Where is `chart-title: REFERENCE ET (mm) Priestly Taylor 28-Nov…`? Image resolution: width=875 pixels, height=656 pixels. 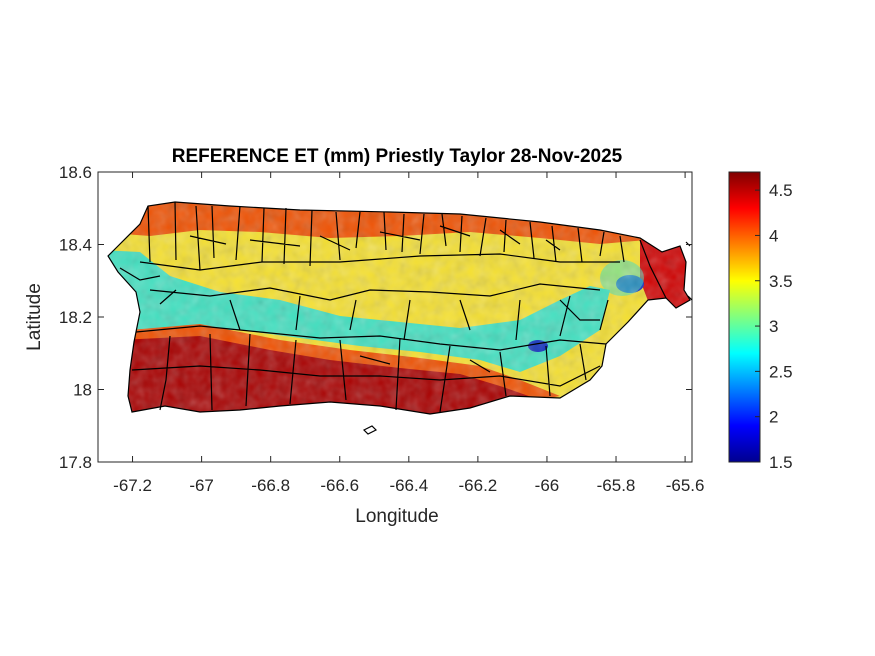 chart-title: REFERENCE ET (mm) Priestly Taylor 28-Nov… is located at coordinates (397, 156).